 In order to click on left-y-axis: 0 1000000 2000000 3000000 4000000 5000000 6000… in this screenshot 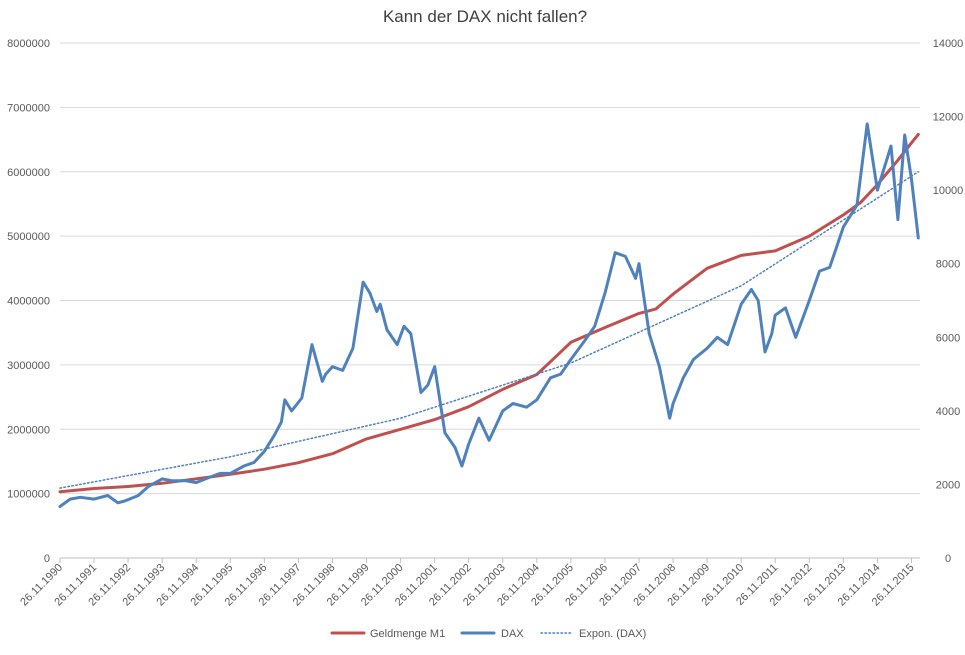, I will do `click(28, 301)`.